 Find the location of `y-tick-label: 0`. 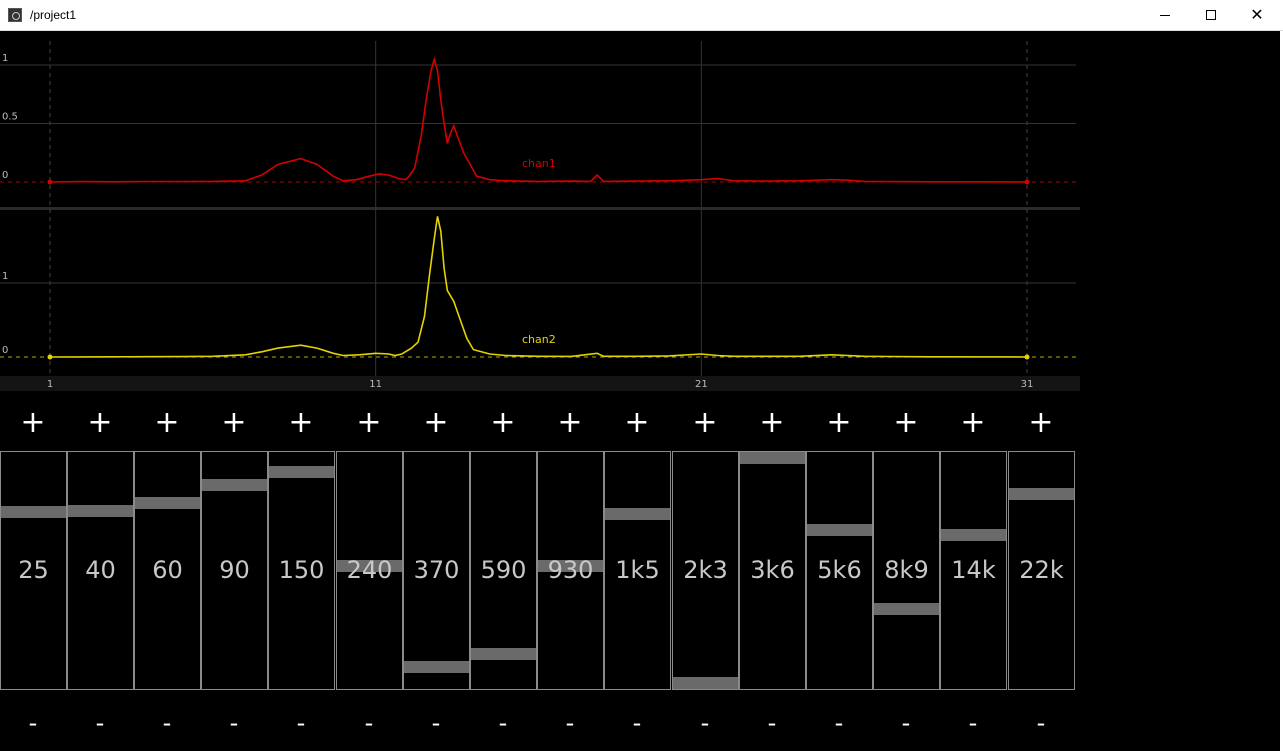

y-tick-label: 0 is located at coordinates (5, 175).